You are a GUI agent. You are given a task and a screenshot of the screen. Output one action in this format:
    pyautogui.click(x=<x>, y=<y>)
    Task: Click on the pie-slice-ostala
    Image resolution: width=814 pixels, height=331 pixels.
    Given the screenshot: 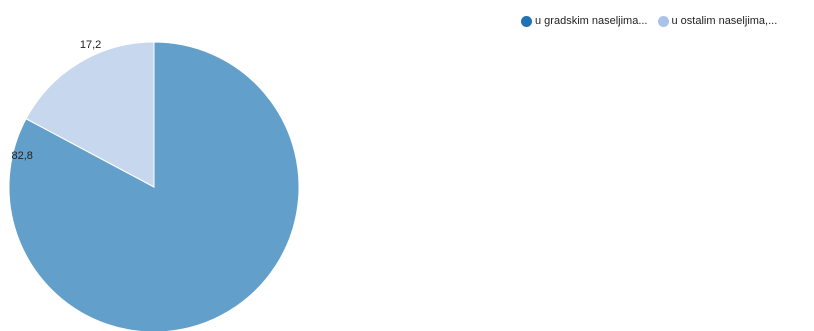 What is the action you would take?
    pyautogui.click(x=90, y=114)
    